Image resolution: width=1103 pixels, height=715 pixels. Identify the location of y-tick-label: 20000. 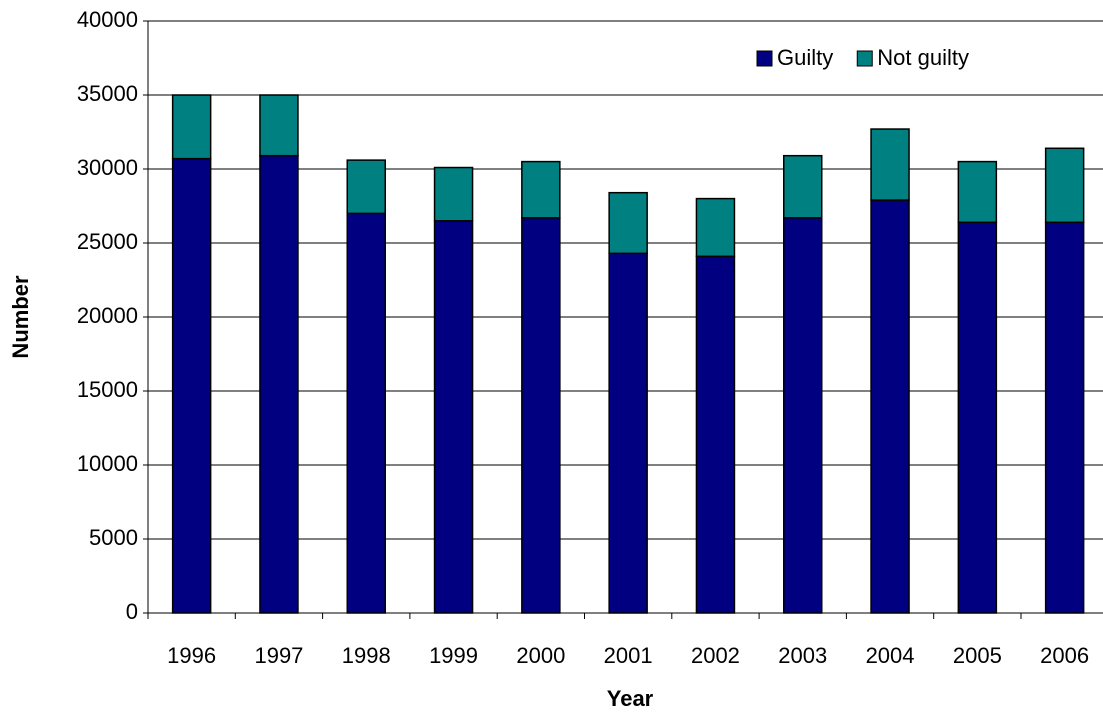
(107, 315).